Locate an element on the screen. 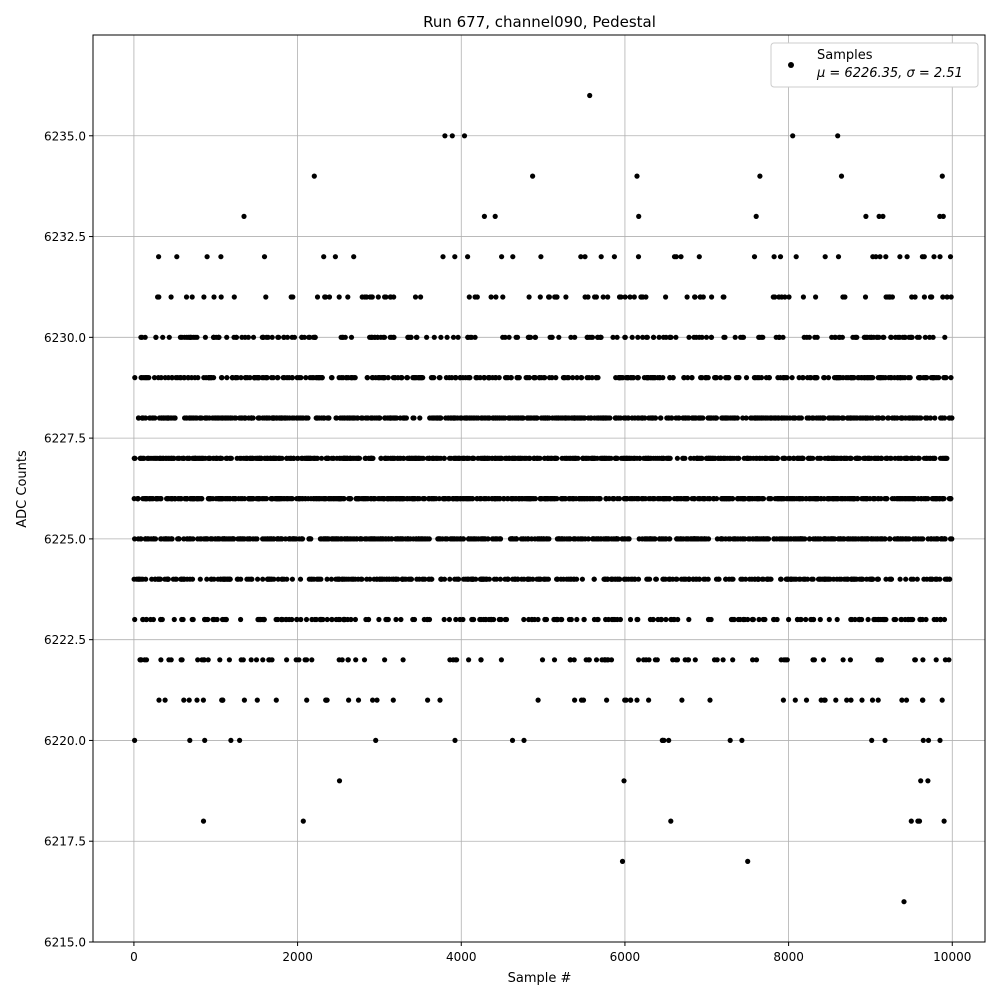 The image size is (1000, 1000). x-tick-label: 0 is located at coordinates (134, 957).